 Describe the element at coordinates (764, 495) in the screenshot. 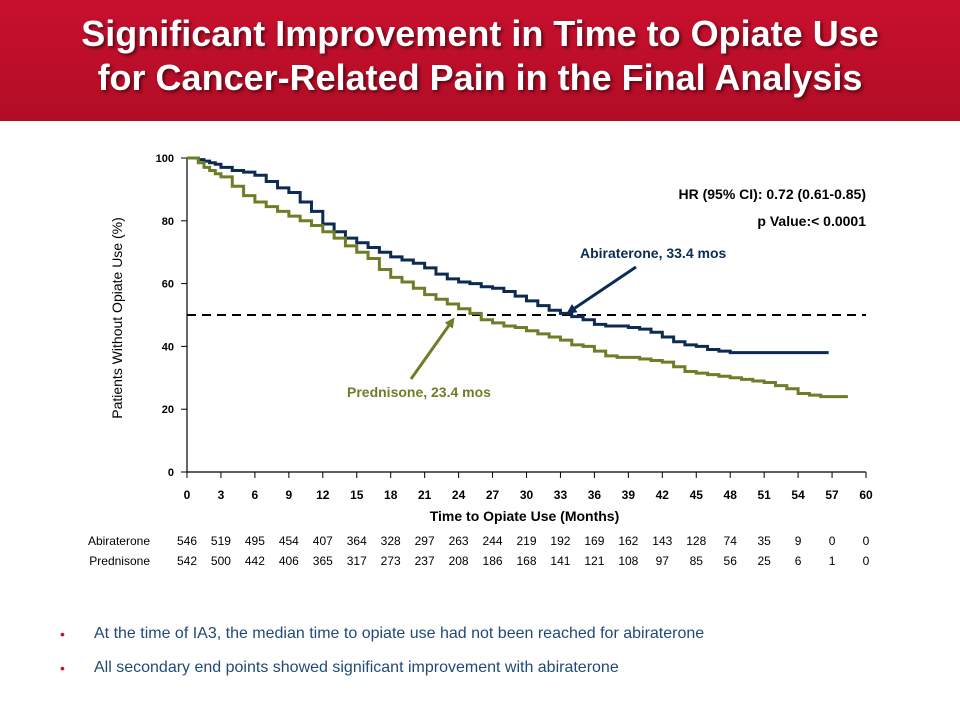

I see `x-tick-label: 51` at that location.